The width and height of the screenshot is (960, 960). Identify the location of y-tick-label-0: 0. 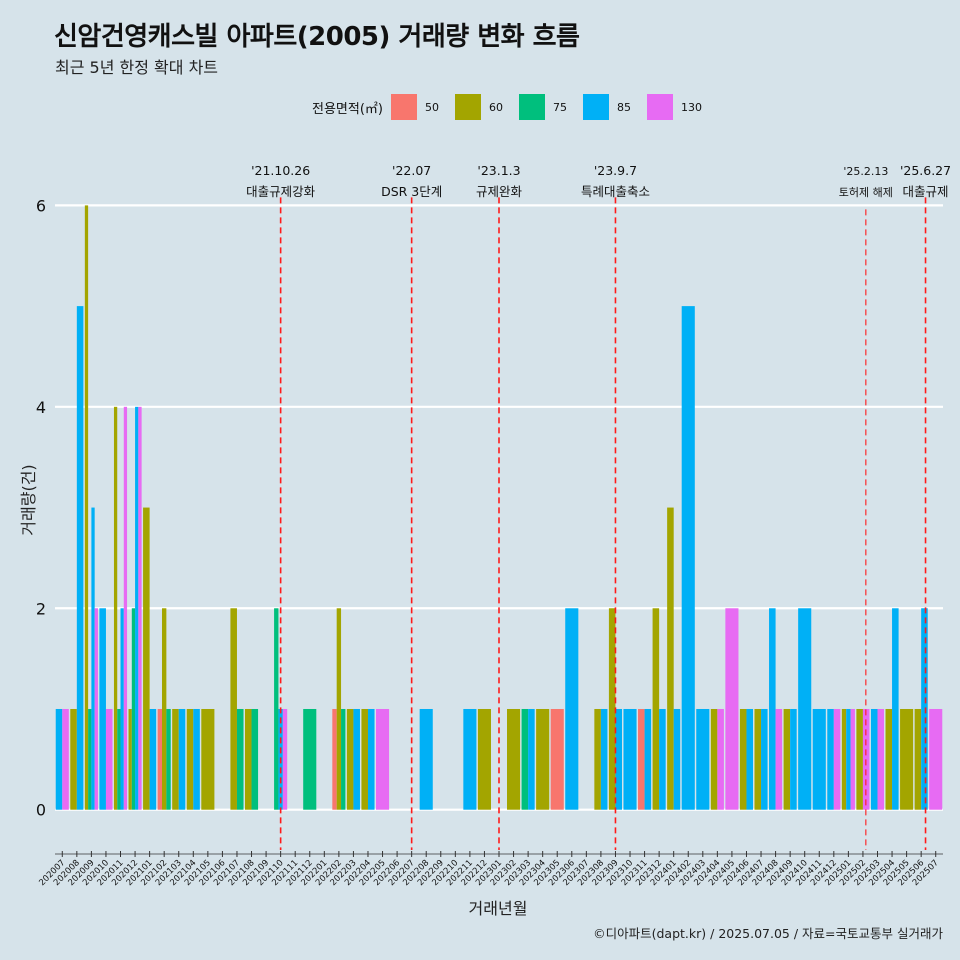
(41, 810).